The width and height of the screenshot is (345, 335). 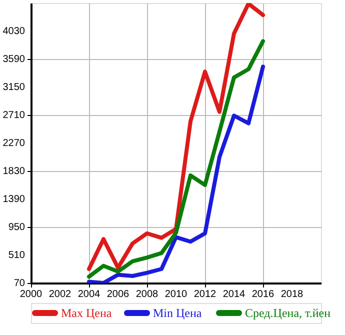 I want to click on y-tick-label: 1830, so click(x=14, y=171).